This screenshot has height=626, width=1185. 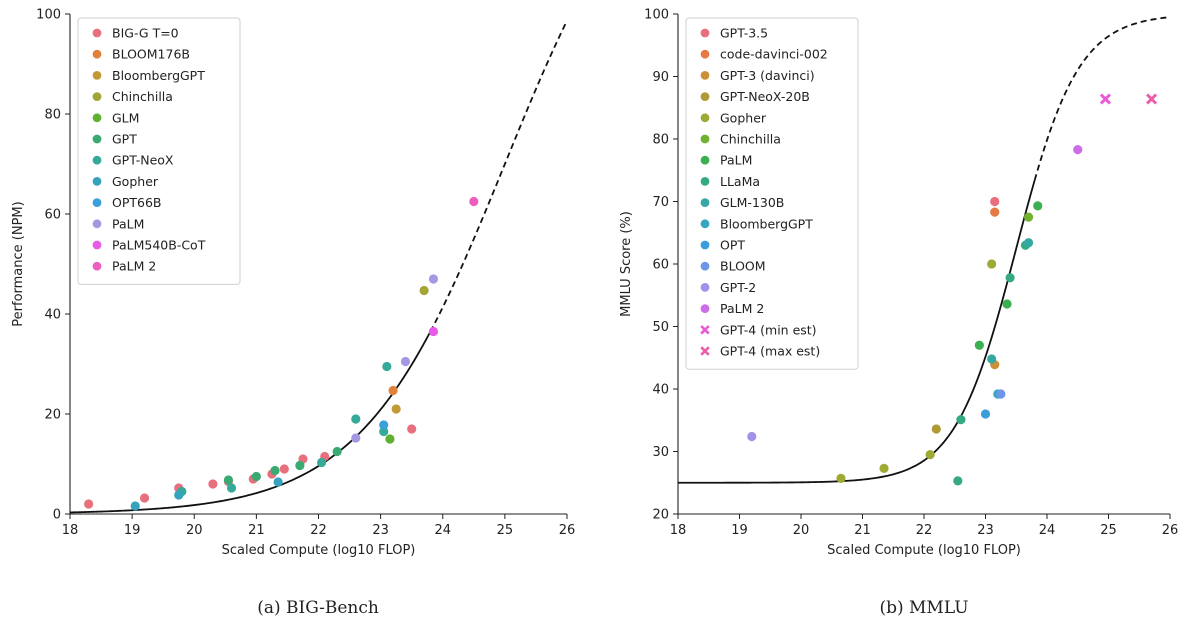 I want to click on legend-marker-glm-130b, so click(x=705, y=203).